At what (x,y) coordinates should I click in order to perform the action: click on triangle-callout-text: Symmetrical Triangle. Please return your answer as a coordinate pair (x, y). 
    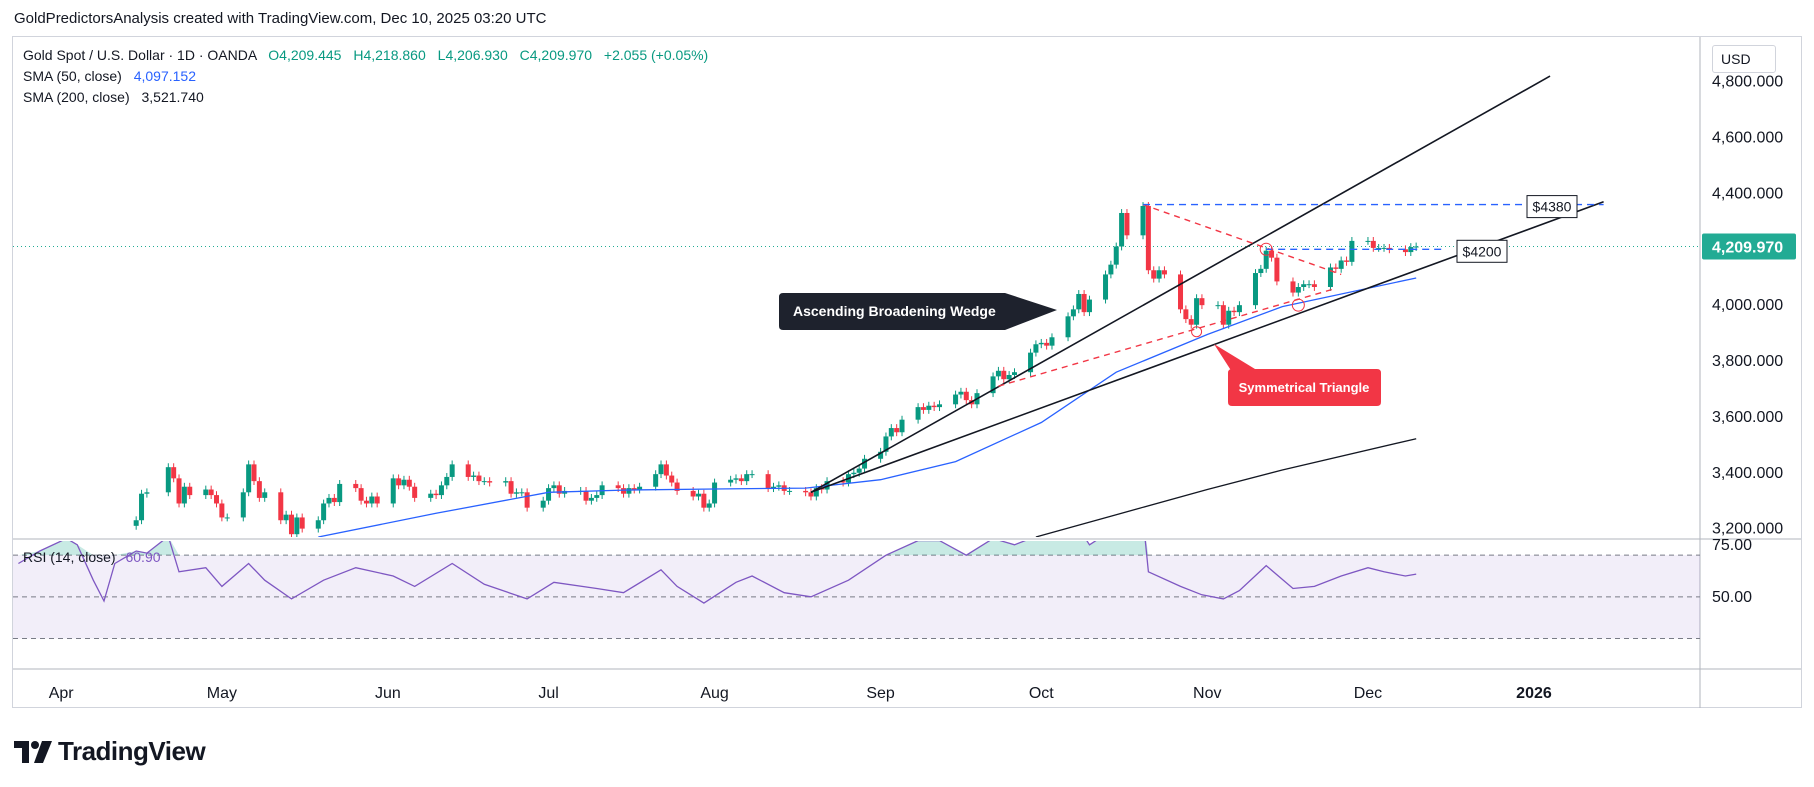
    Looking at the image, I should click on (1304, 387).